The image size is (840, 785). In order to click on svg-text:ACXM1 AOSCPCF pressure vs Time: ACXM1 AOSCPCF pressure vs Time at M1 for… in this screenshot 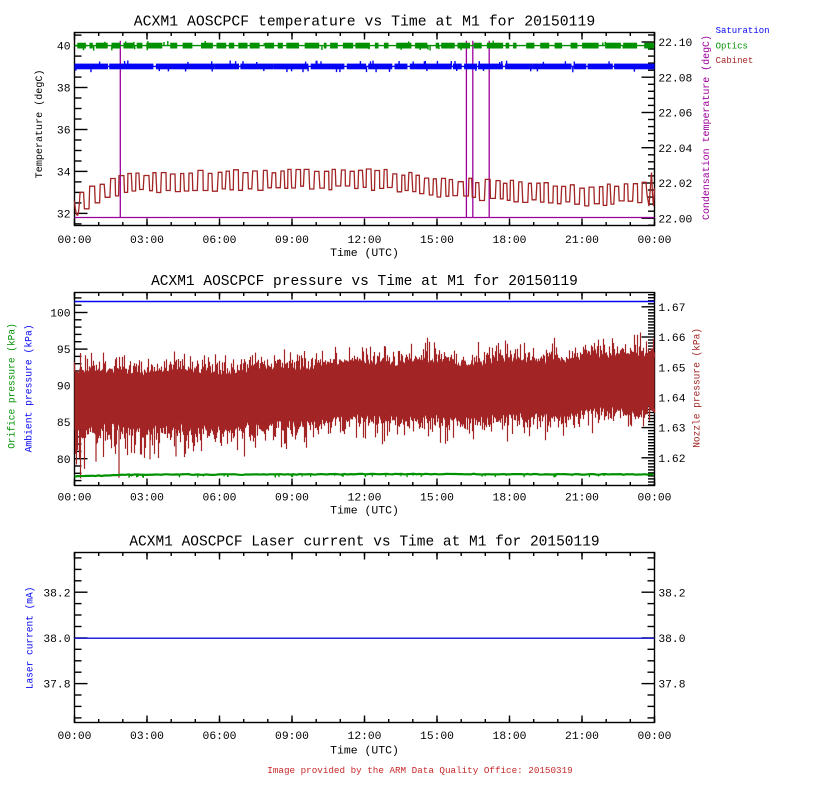, I will do `click(364, 282)`.